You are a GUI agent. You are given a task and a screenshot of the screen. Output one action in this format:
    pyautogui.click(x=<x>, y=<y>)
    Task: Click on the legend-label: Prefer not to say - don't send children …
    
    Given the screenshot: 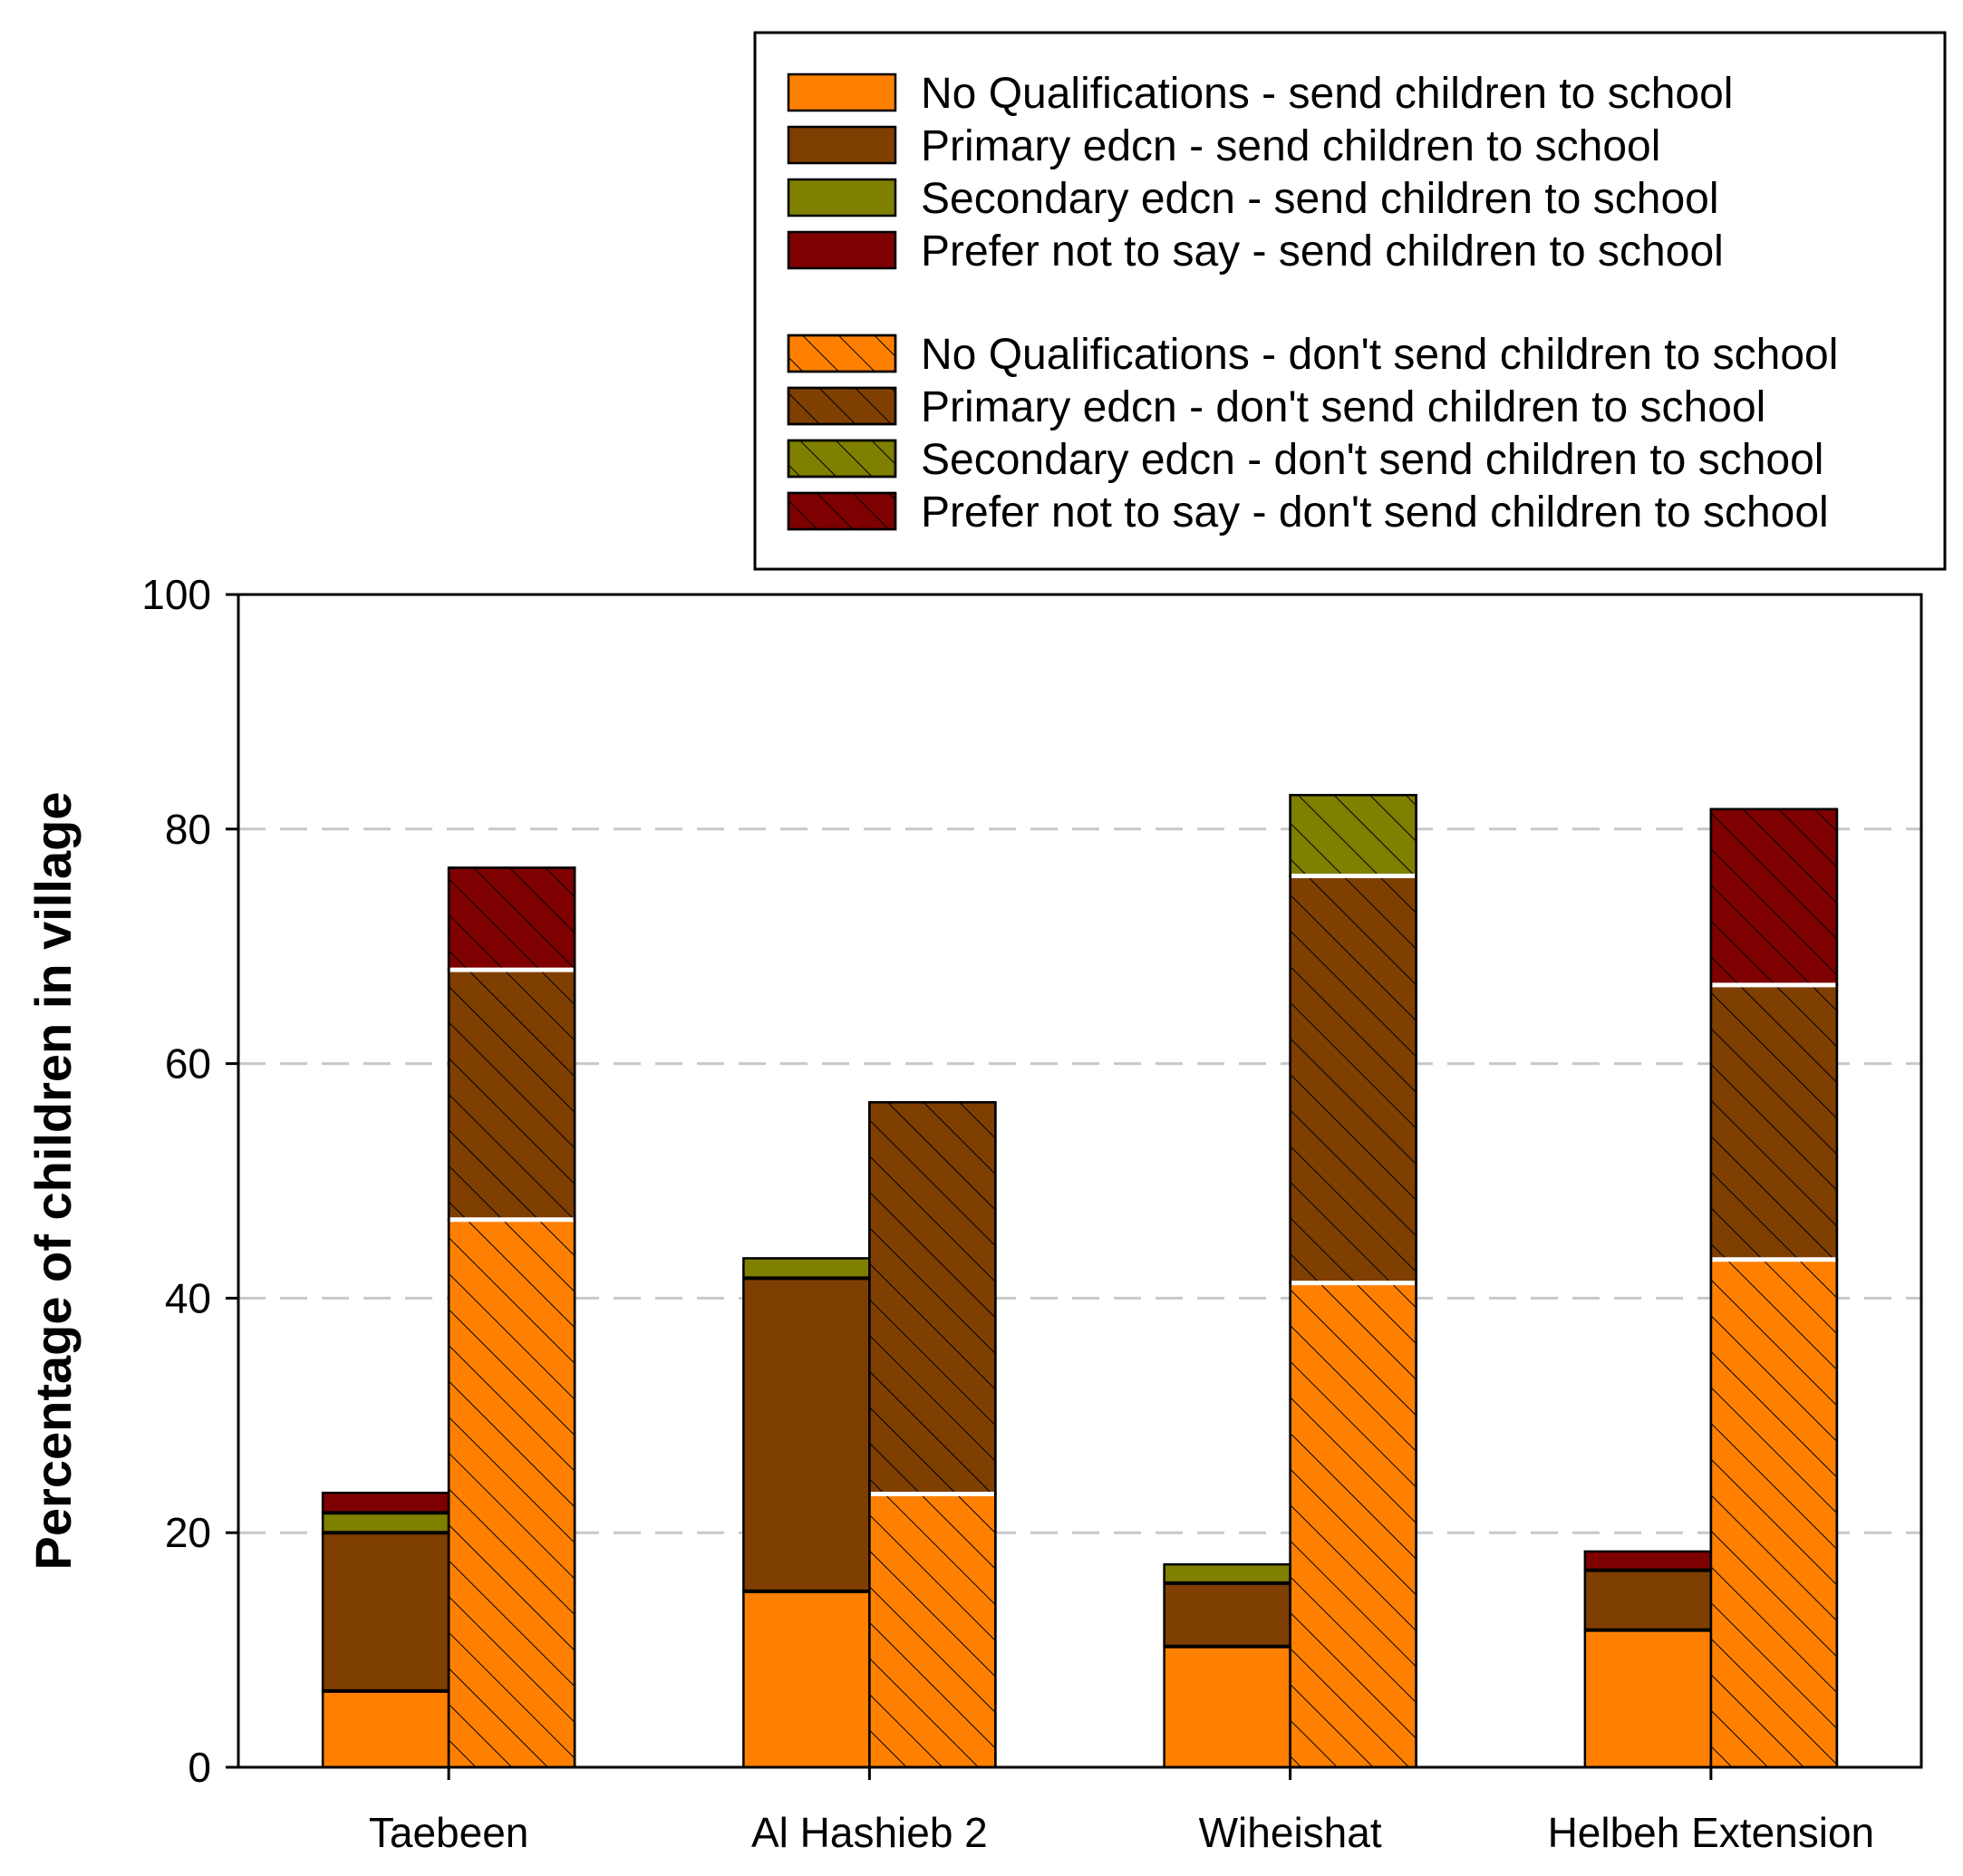 What is the action you would take?
    pyautogui.click(x=1375, y=512)
    